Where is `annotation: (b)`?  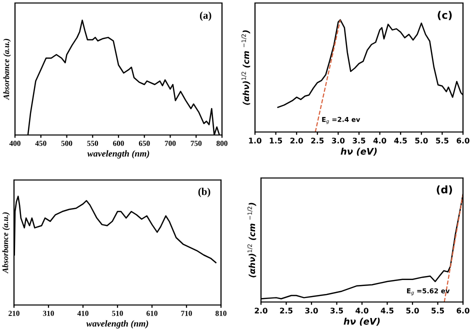 annotation: (b) is located at coordinates (204, 193).